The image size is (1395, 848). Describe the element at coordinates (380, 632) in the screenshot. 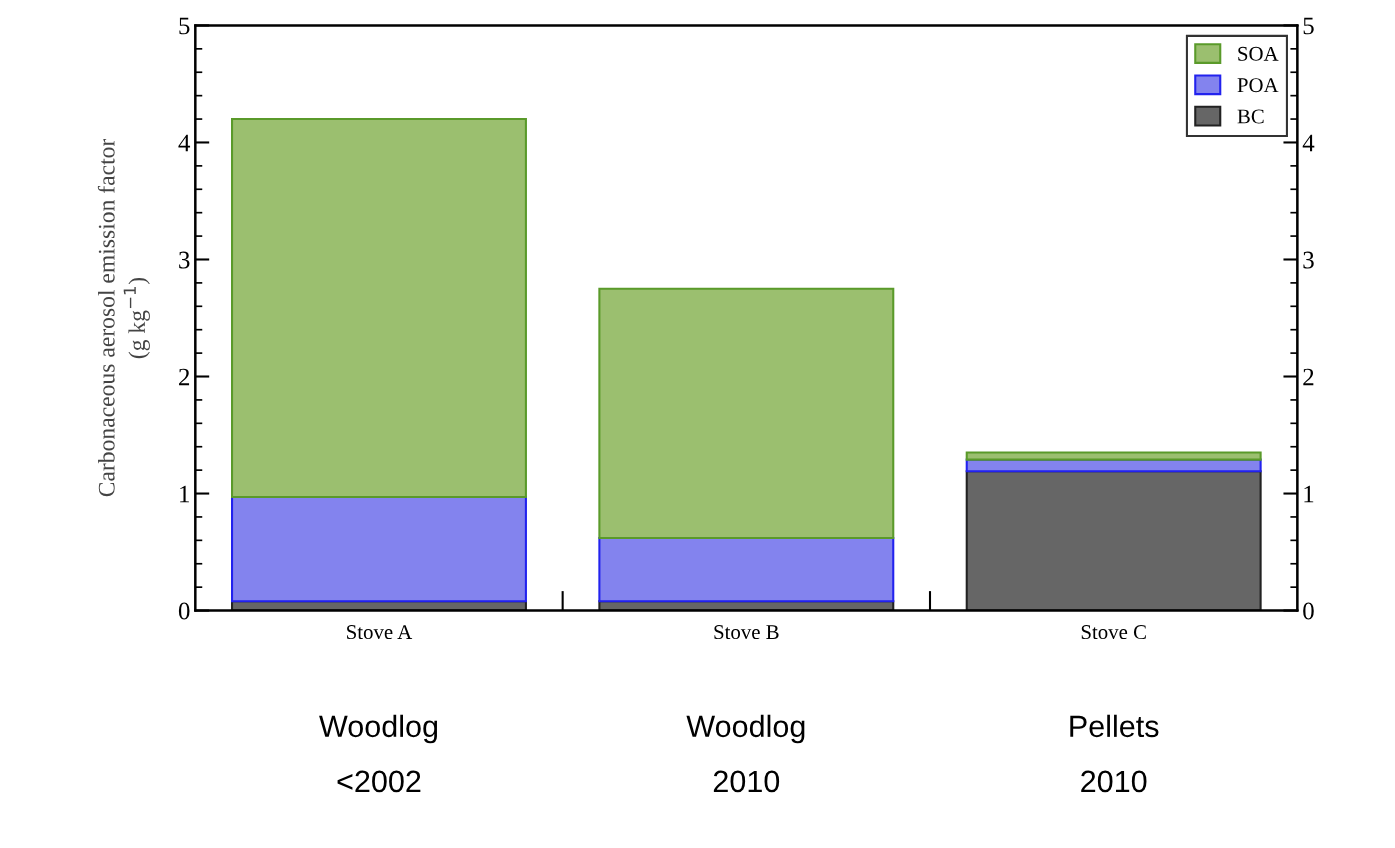

I see `x-tick-label: Stove A` at that location.